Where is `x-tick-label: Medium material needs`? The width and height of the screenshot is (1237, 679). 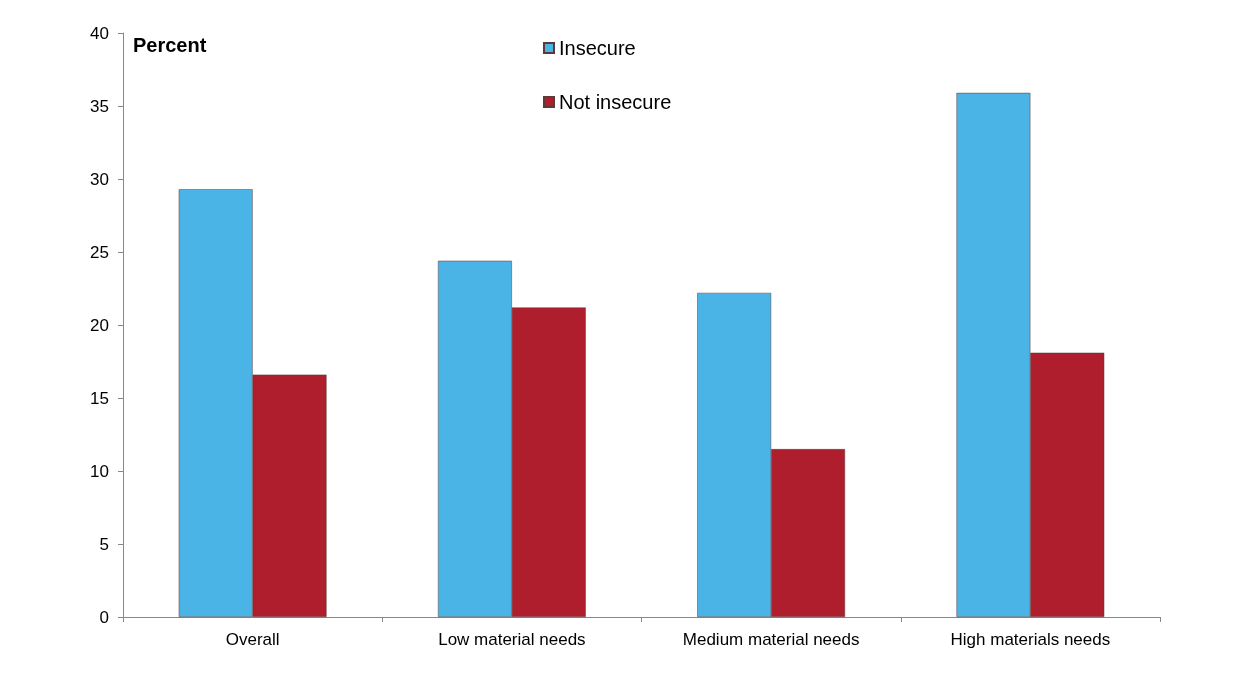
x-tick-label: Medium material needs is located at coordinates (771, 639).